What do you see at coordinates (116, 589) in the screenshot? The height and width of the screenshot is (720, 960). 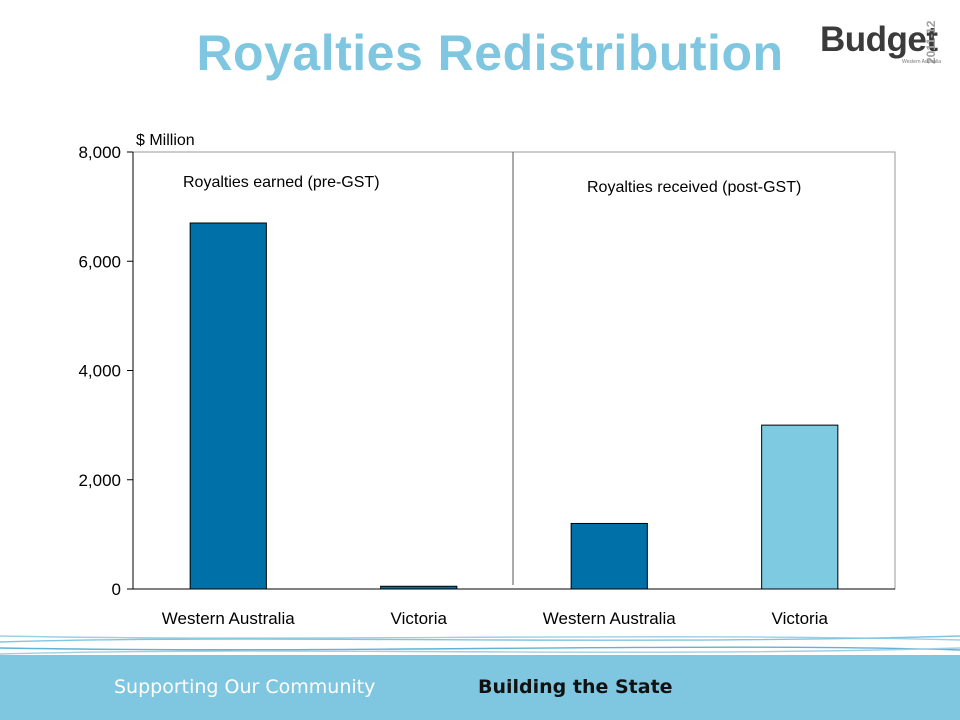 I see `y-tick-label: 0` at bounding box center [116, 589].